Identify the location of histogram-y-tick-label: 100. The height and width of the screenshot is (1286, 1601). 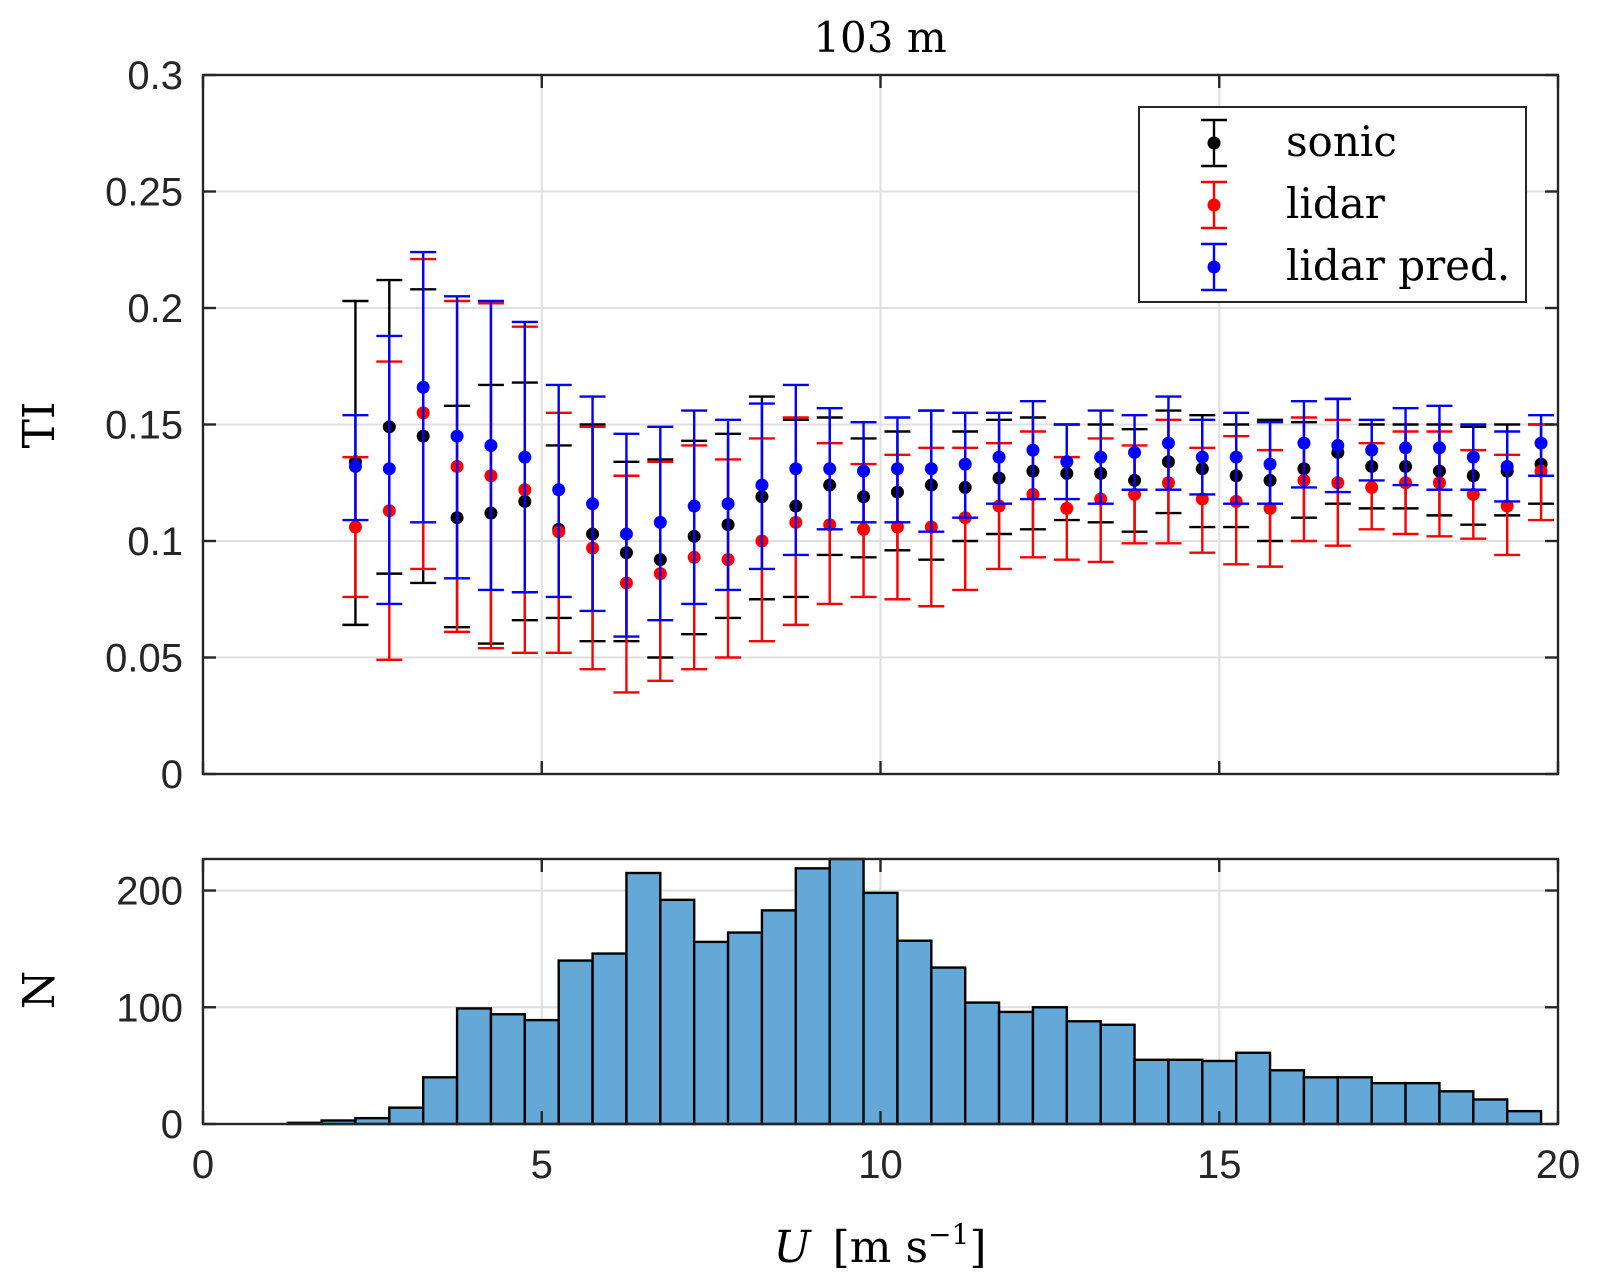
(149, 1008).